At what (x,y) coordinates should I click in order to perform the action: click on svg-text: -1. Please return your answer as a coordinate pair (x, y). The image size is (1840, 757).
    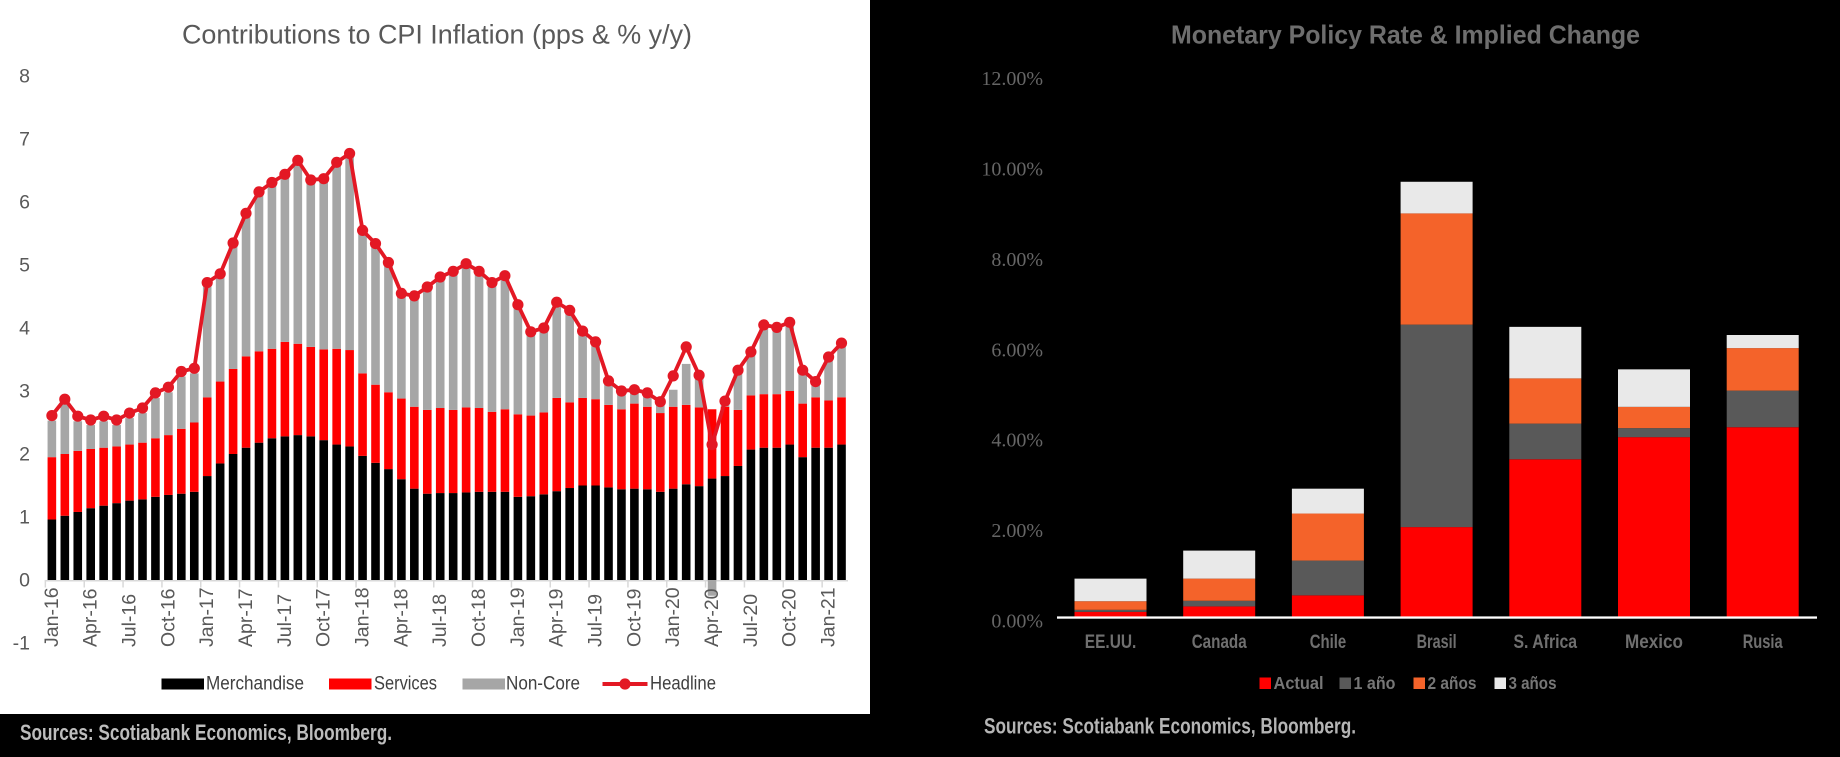
    Looking at the image, I should click on (21, 644).